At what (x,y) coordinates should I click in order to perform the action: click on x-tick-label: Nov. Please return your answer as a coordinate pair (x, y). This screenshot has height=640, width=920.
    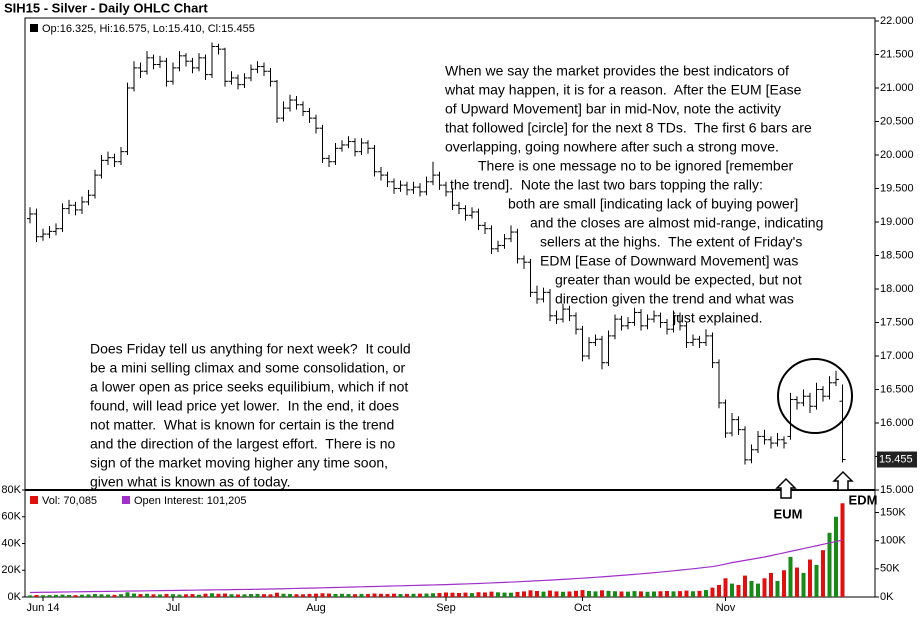
    Looking at the image, I should click on (726, 608).